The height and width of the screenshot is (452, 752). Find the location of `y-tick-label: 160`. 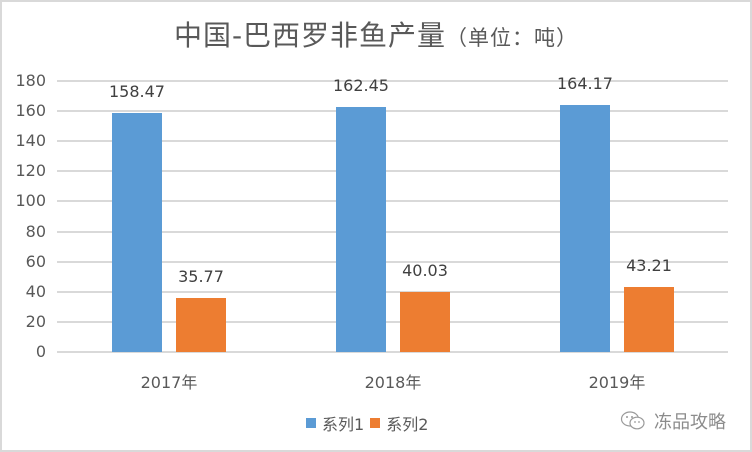

y-tick-label: 160 is located at coordinates (30, 111).